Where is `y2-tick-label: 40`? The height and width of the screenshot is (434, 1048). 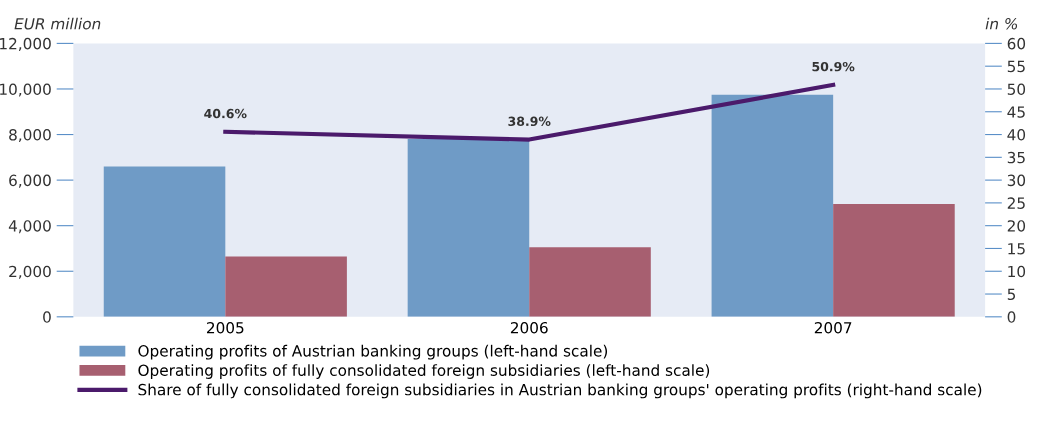
y2-tick-label: 40 is located at coordinates (1016, 135).